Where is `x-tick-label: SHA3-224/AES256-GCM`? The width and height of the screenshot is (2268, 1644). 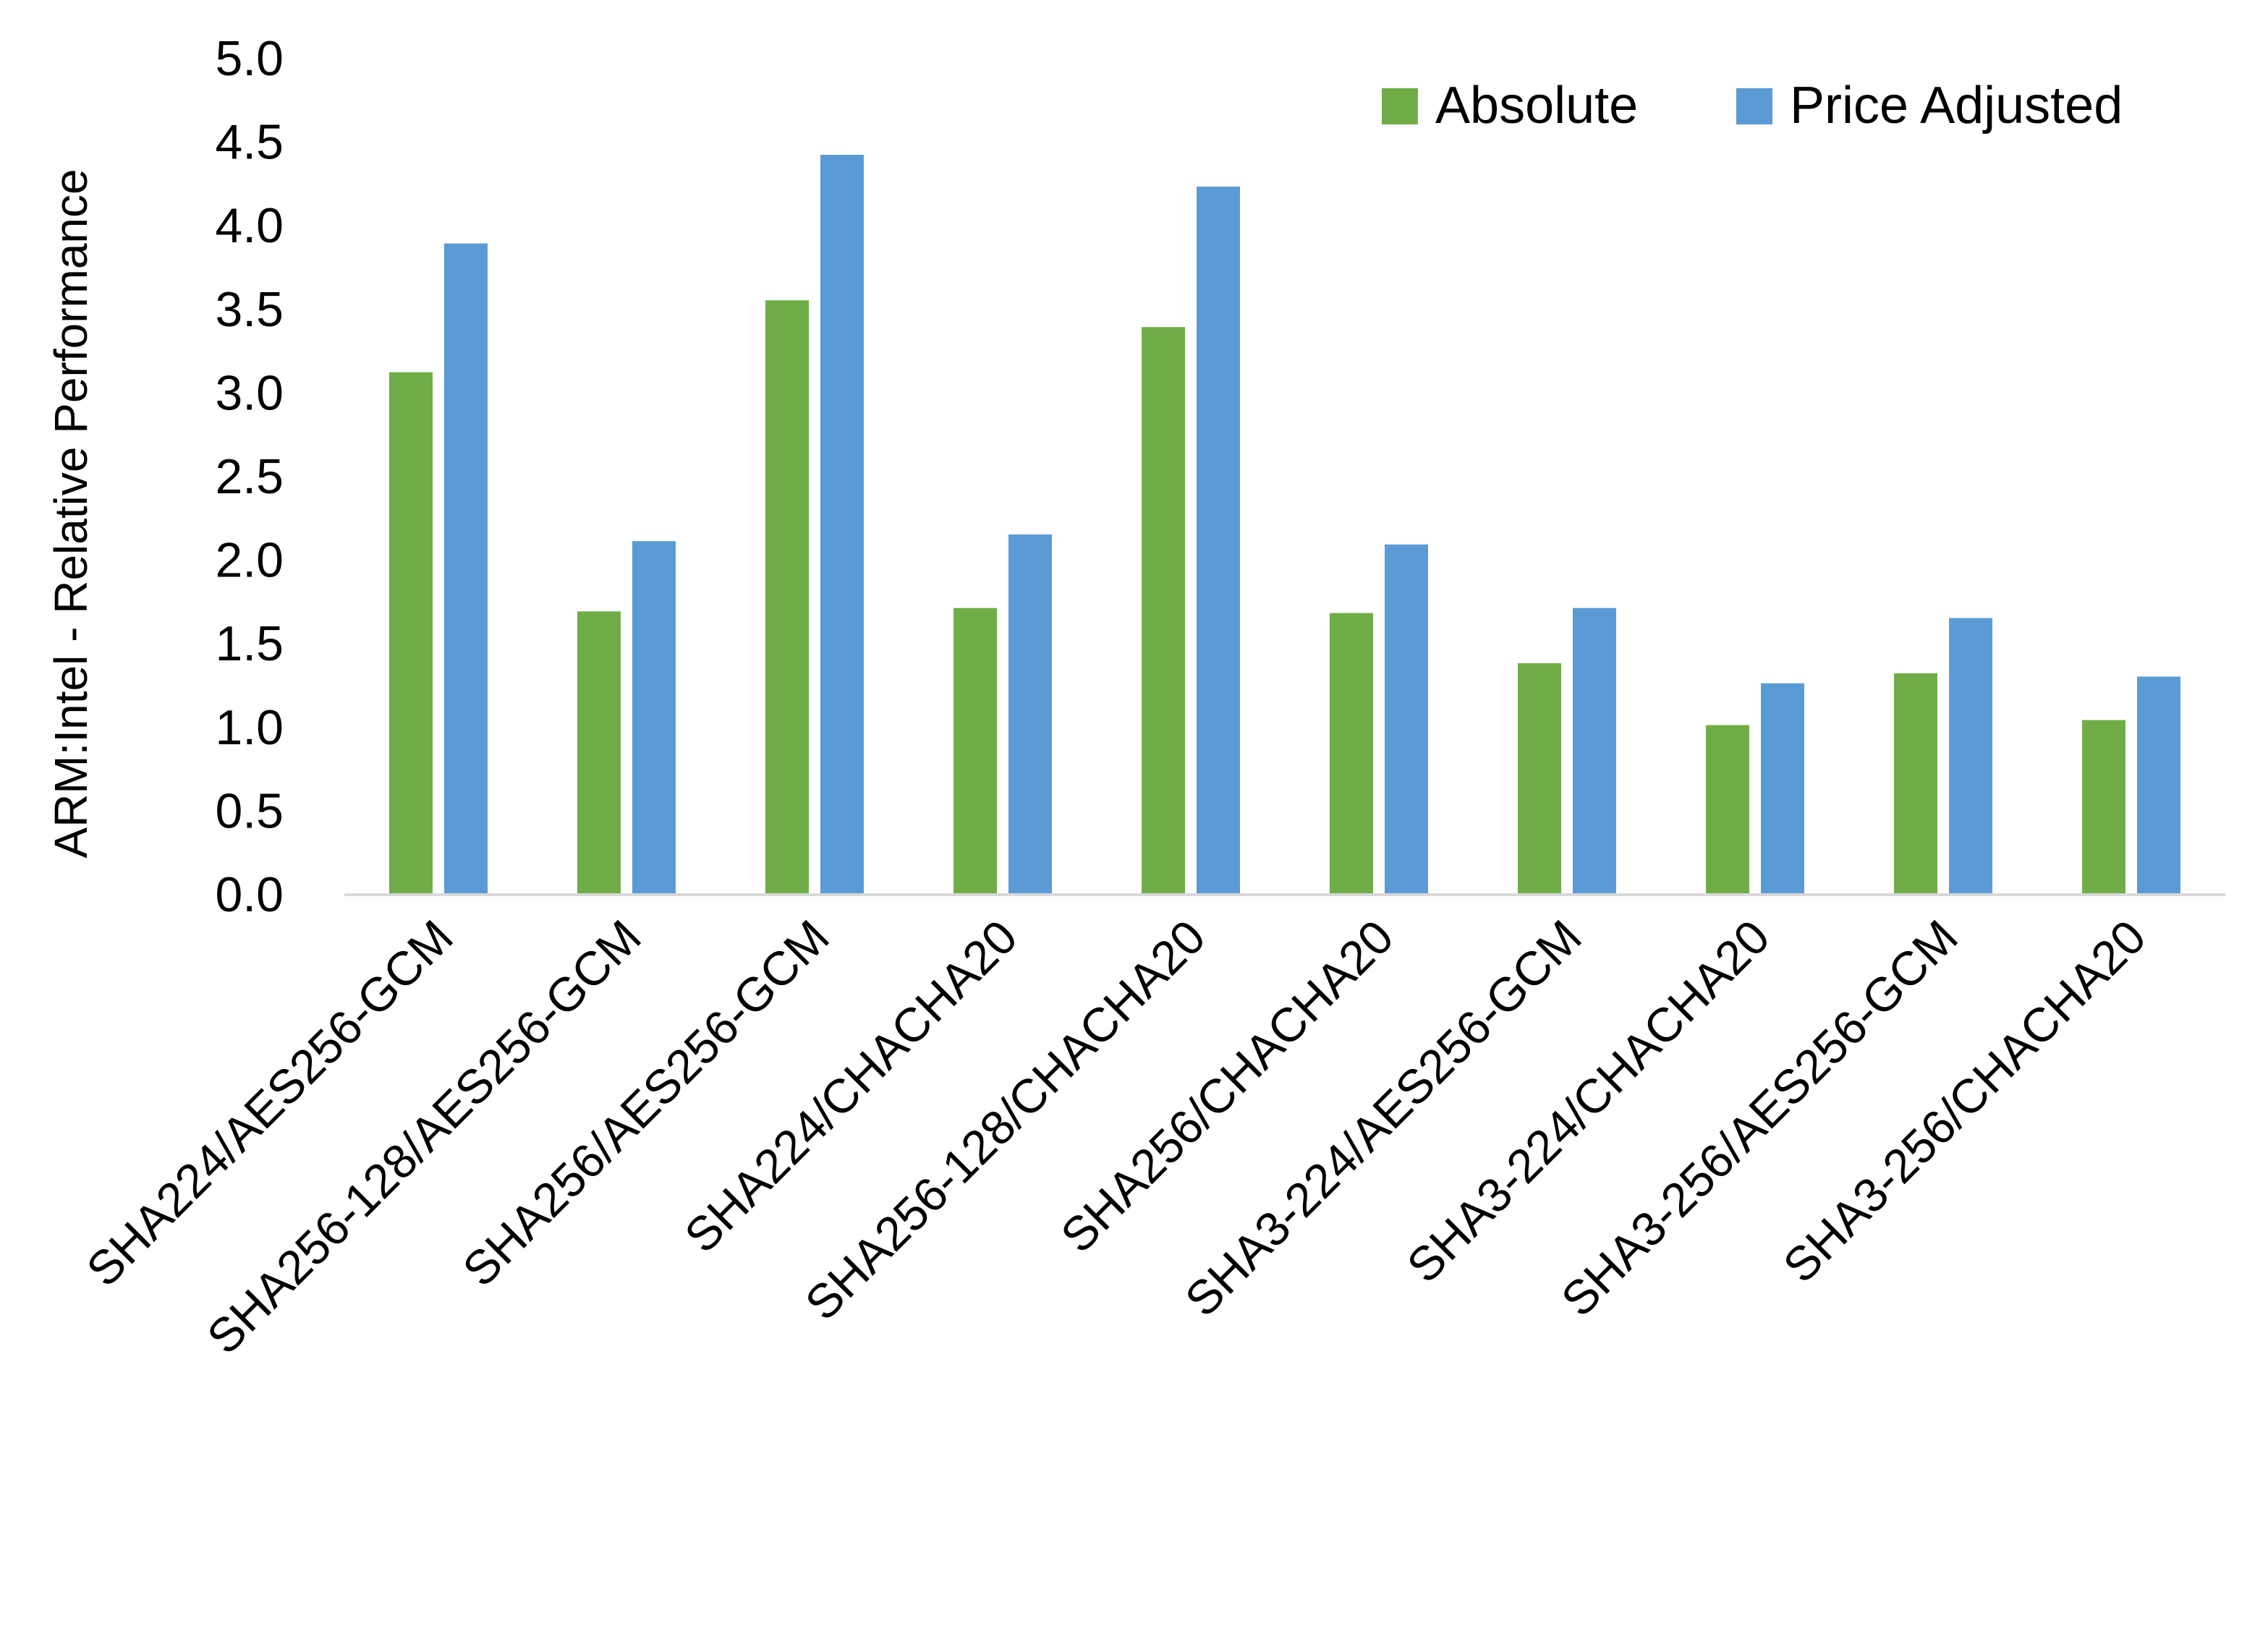
x-tick-label: SHA3-224/AES256-GCM is located at coordinates (1383, 1118).